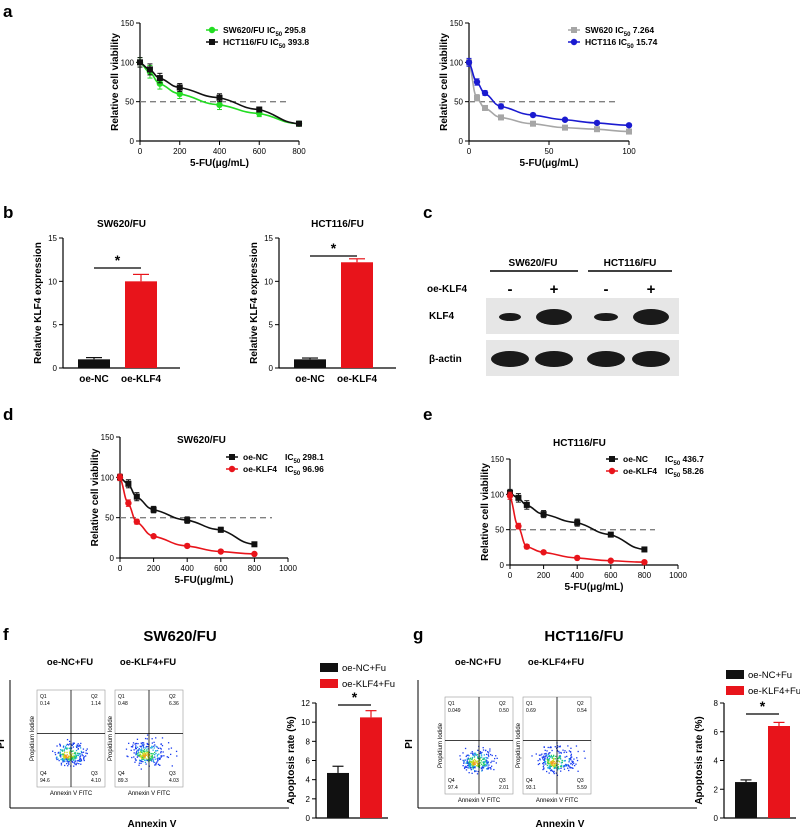  What do you see at coordinates (553, 317) in the screenshot?
I see `western-blot: SW620/FU HCT116/FU oe-KLF4 - + - + KLF4 β-actin` at bounding box center [553, 317].